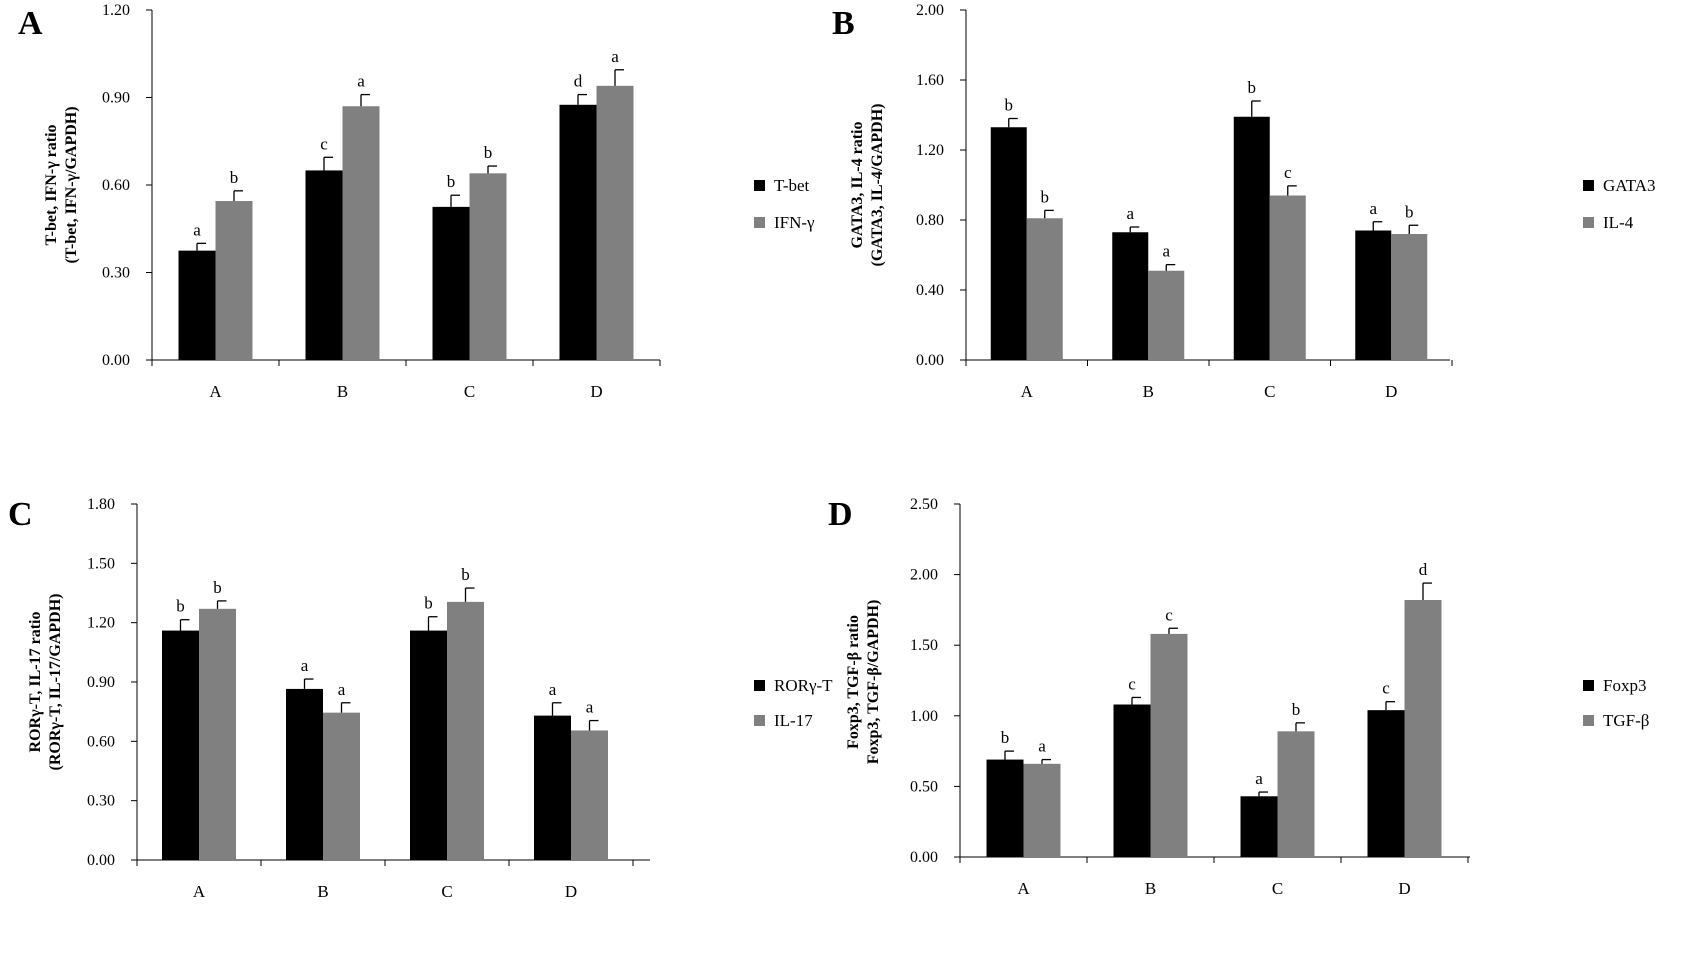  I want to click on legend-entry: IL-17, so click(793, 720).